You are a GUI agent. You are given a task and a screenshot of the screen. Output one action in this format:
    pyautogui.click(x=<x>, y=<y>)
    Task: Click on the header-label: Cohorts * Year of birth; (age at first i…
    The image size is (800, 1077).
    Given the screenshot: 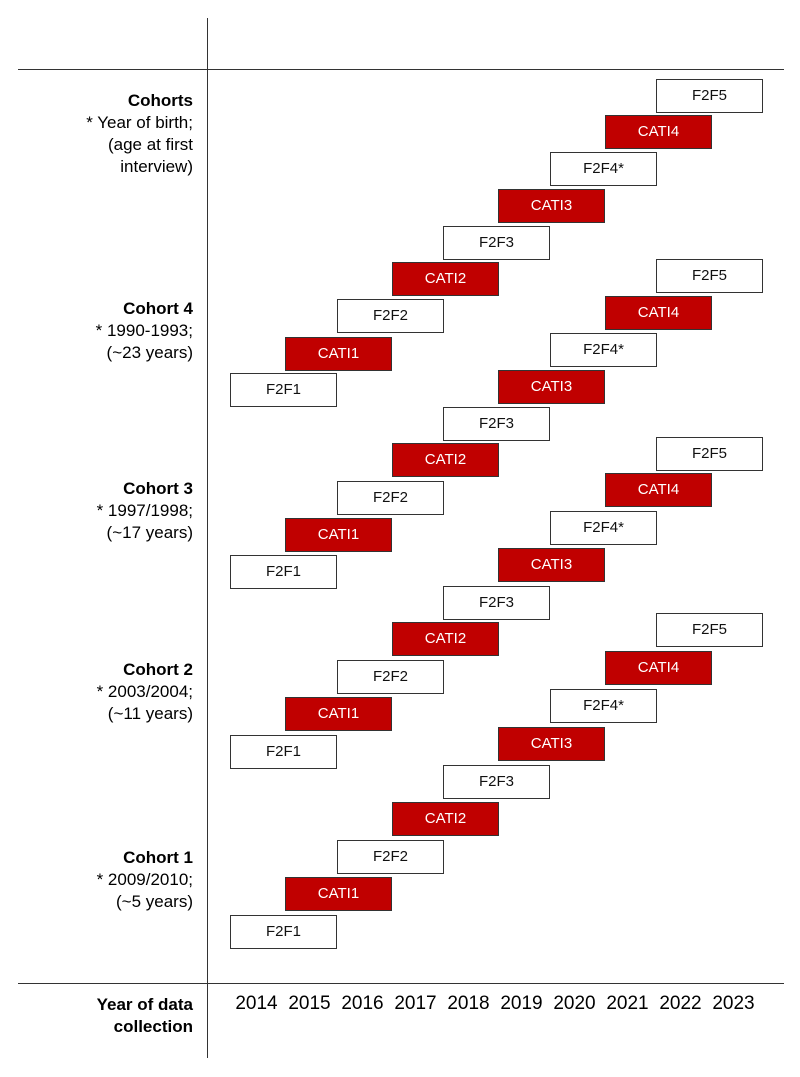 What is the action you would take?
    pyautogui.click(x=103, y=134)
    